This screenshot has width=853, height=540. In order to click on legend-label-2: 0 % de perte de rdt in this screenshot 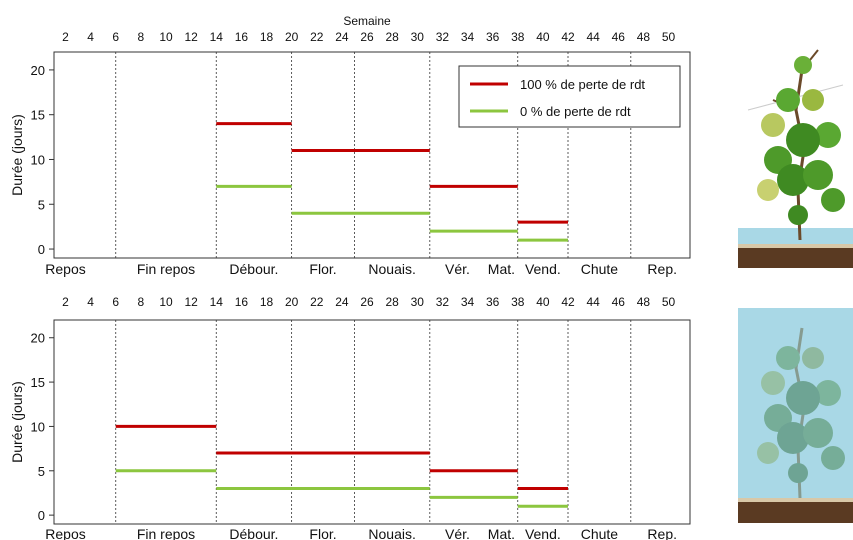, I will do `click(575, 111)`.